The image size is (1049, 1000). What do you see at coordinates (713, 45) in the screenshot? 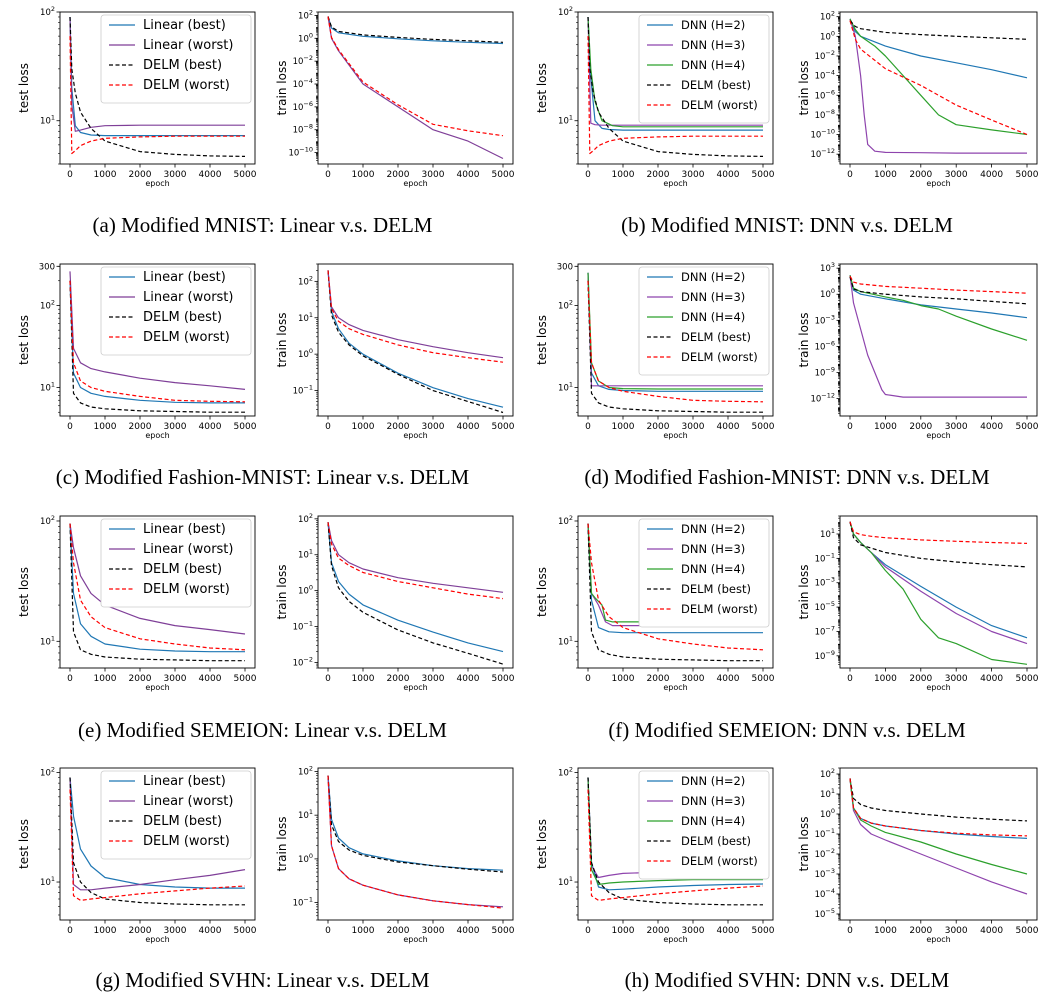
I see `legend-label: DNN (H=3)` at bounding box center [713, 45].